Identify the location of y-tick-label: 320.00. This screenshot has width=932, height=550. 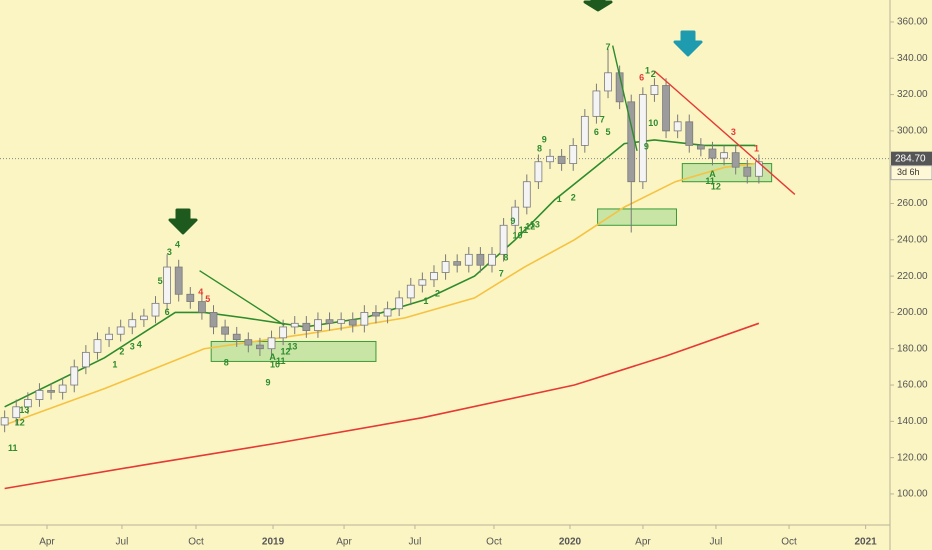
(912, 94).